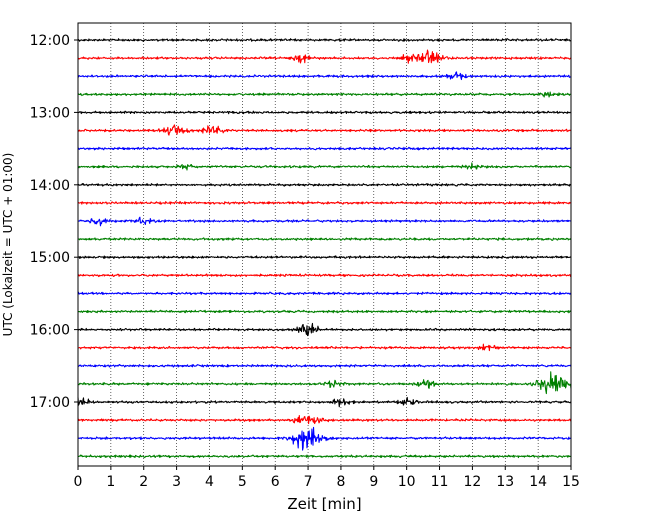  I want to click on x-tick-label-15: 15, so click(571, 482).